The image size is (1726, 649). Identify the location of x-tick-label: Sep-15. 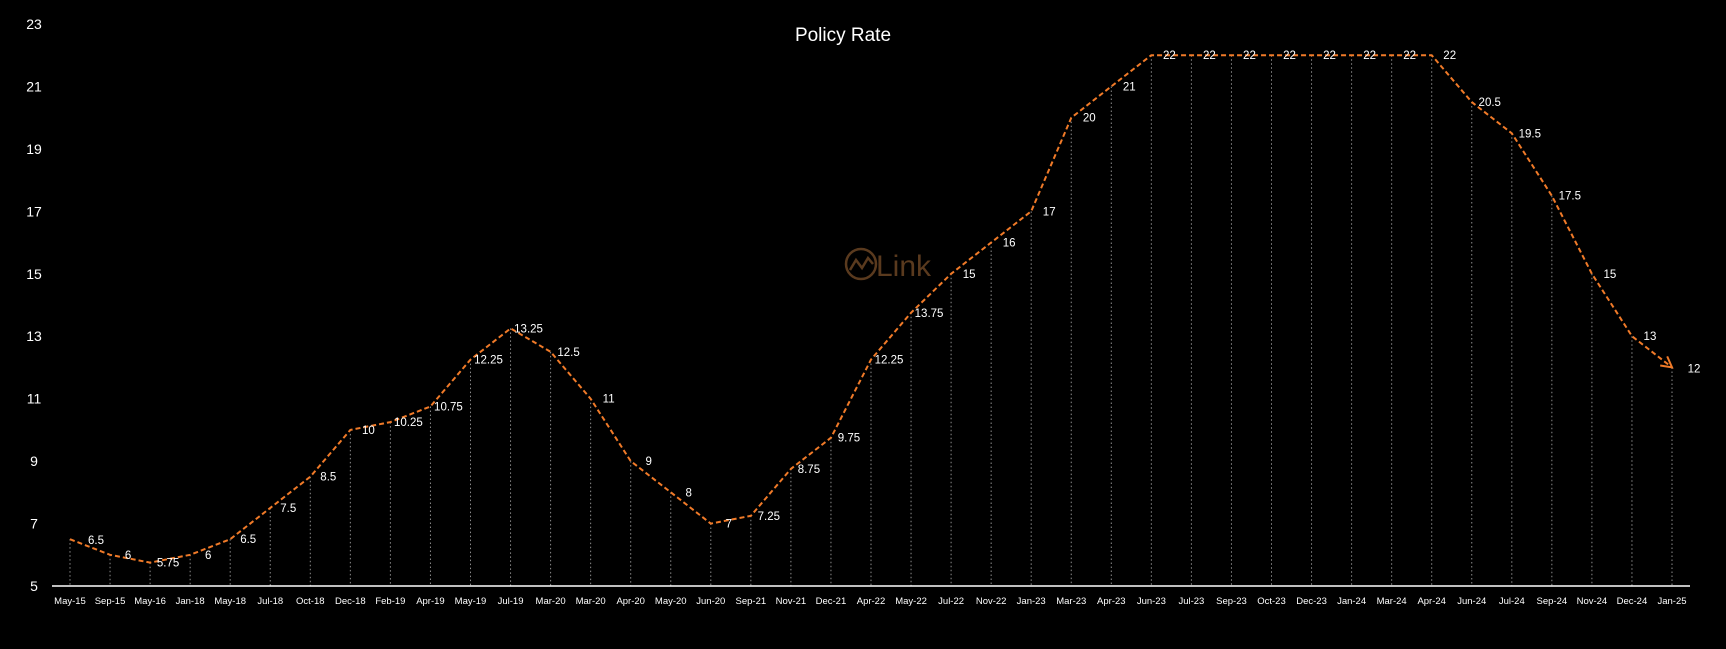
(110, 601).